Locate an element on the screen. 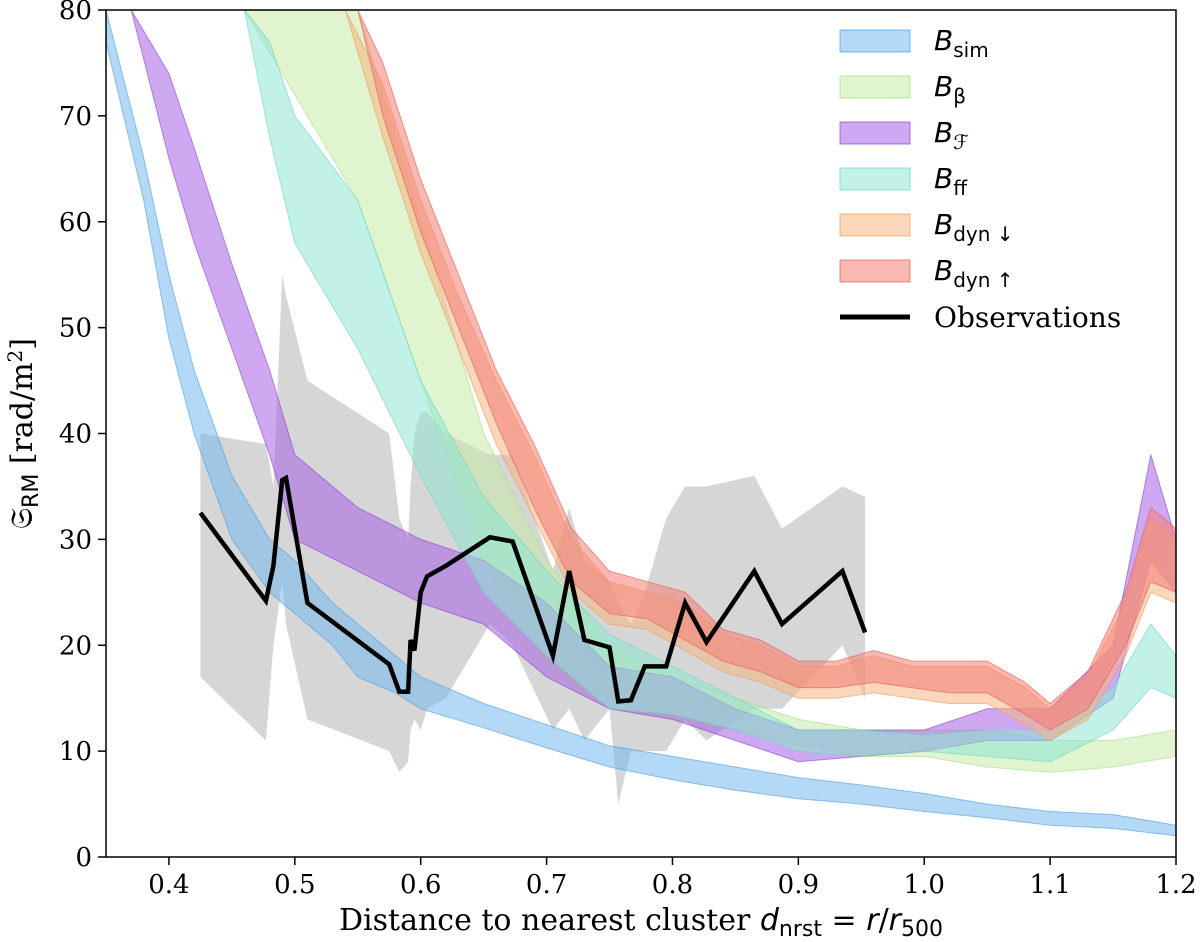  legend-label-sub: ℱ is located at coordinates (961, 142).